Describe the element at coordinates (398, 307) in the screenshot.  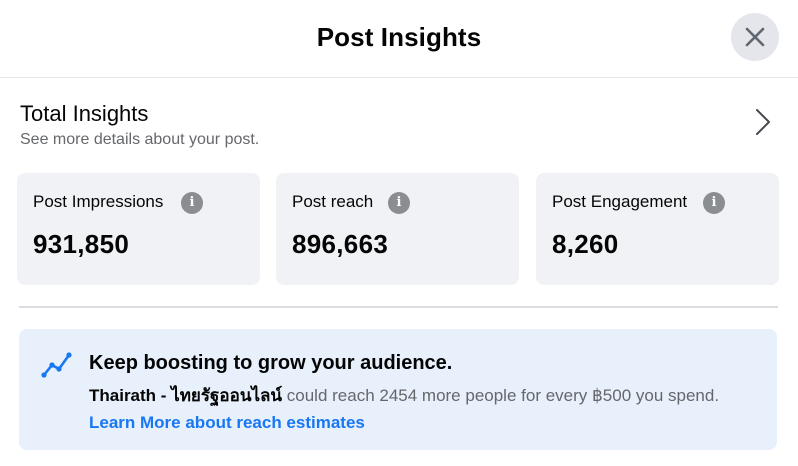
I see `section-divider` at that location.